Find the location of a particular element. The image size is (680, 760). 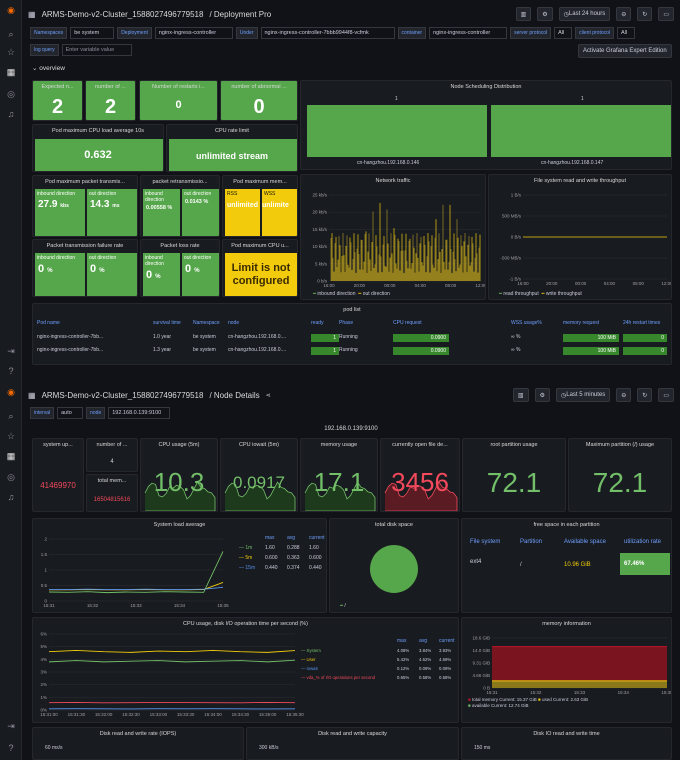

explore-icon: ◎ is located at coordinates (11, 94).